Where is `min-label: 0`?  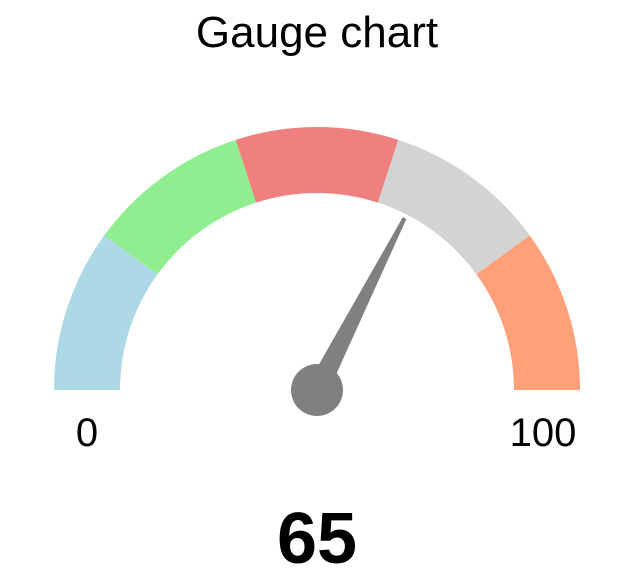 min-label: 0 is located at coordinates (87, 433).